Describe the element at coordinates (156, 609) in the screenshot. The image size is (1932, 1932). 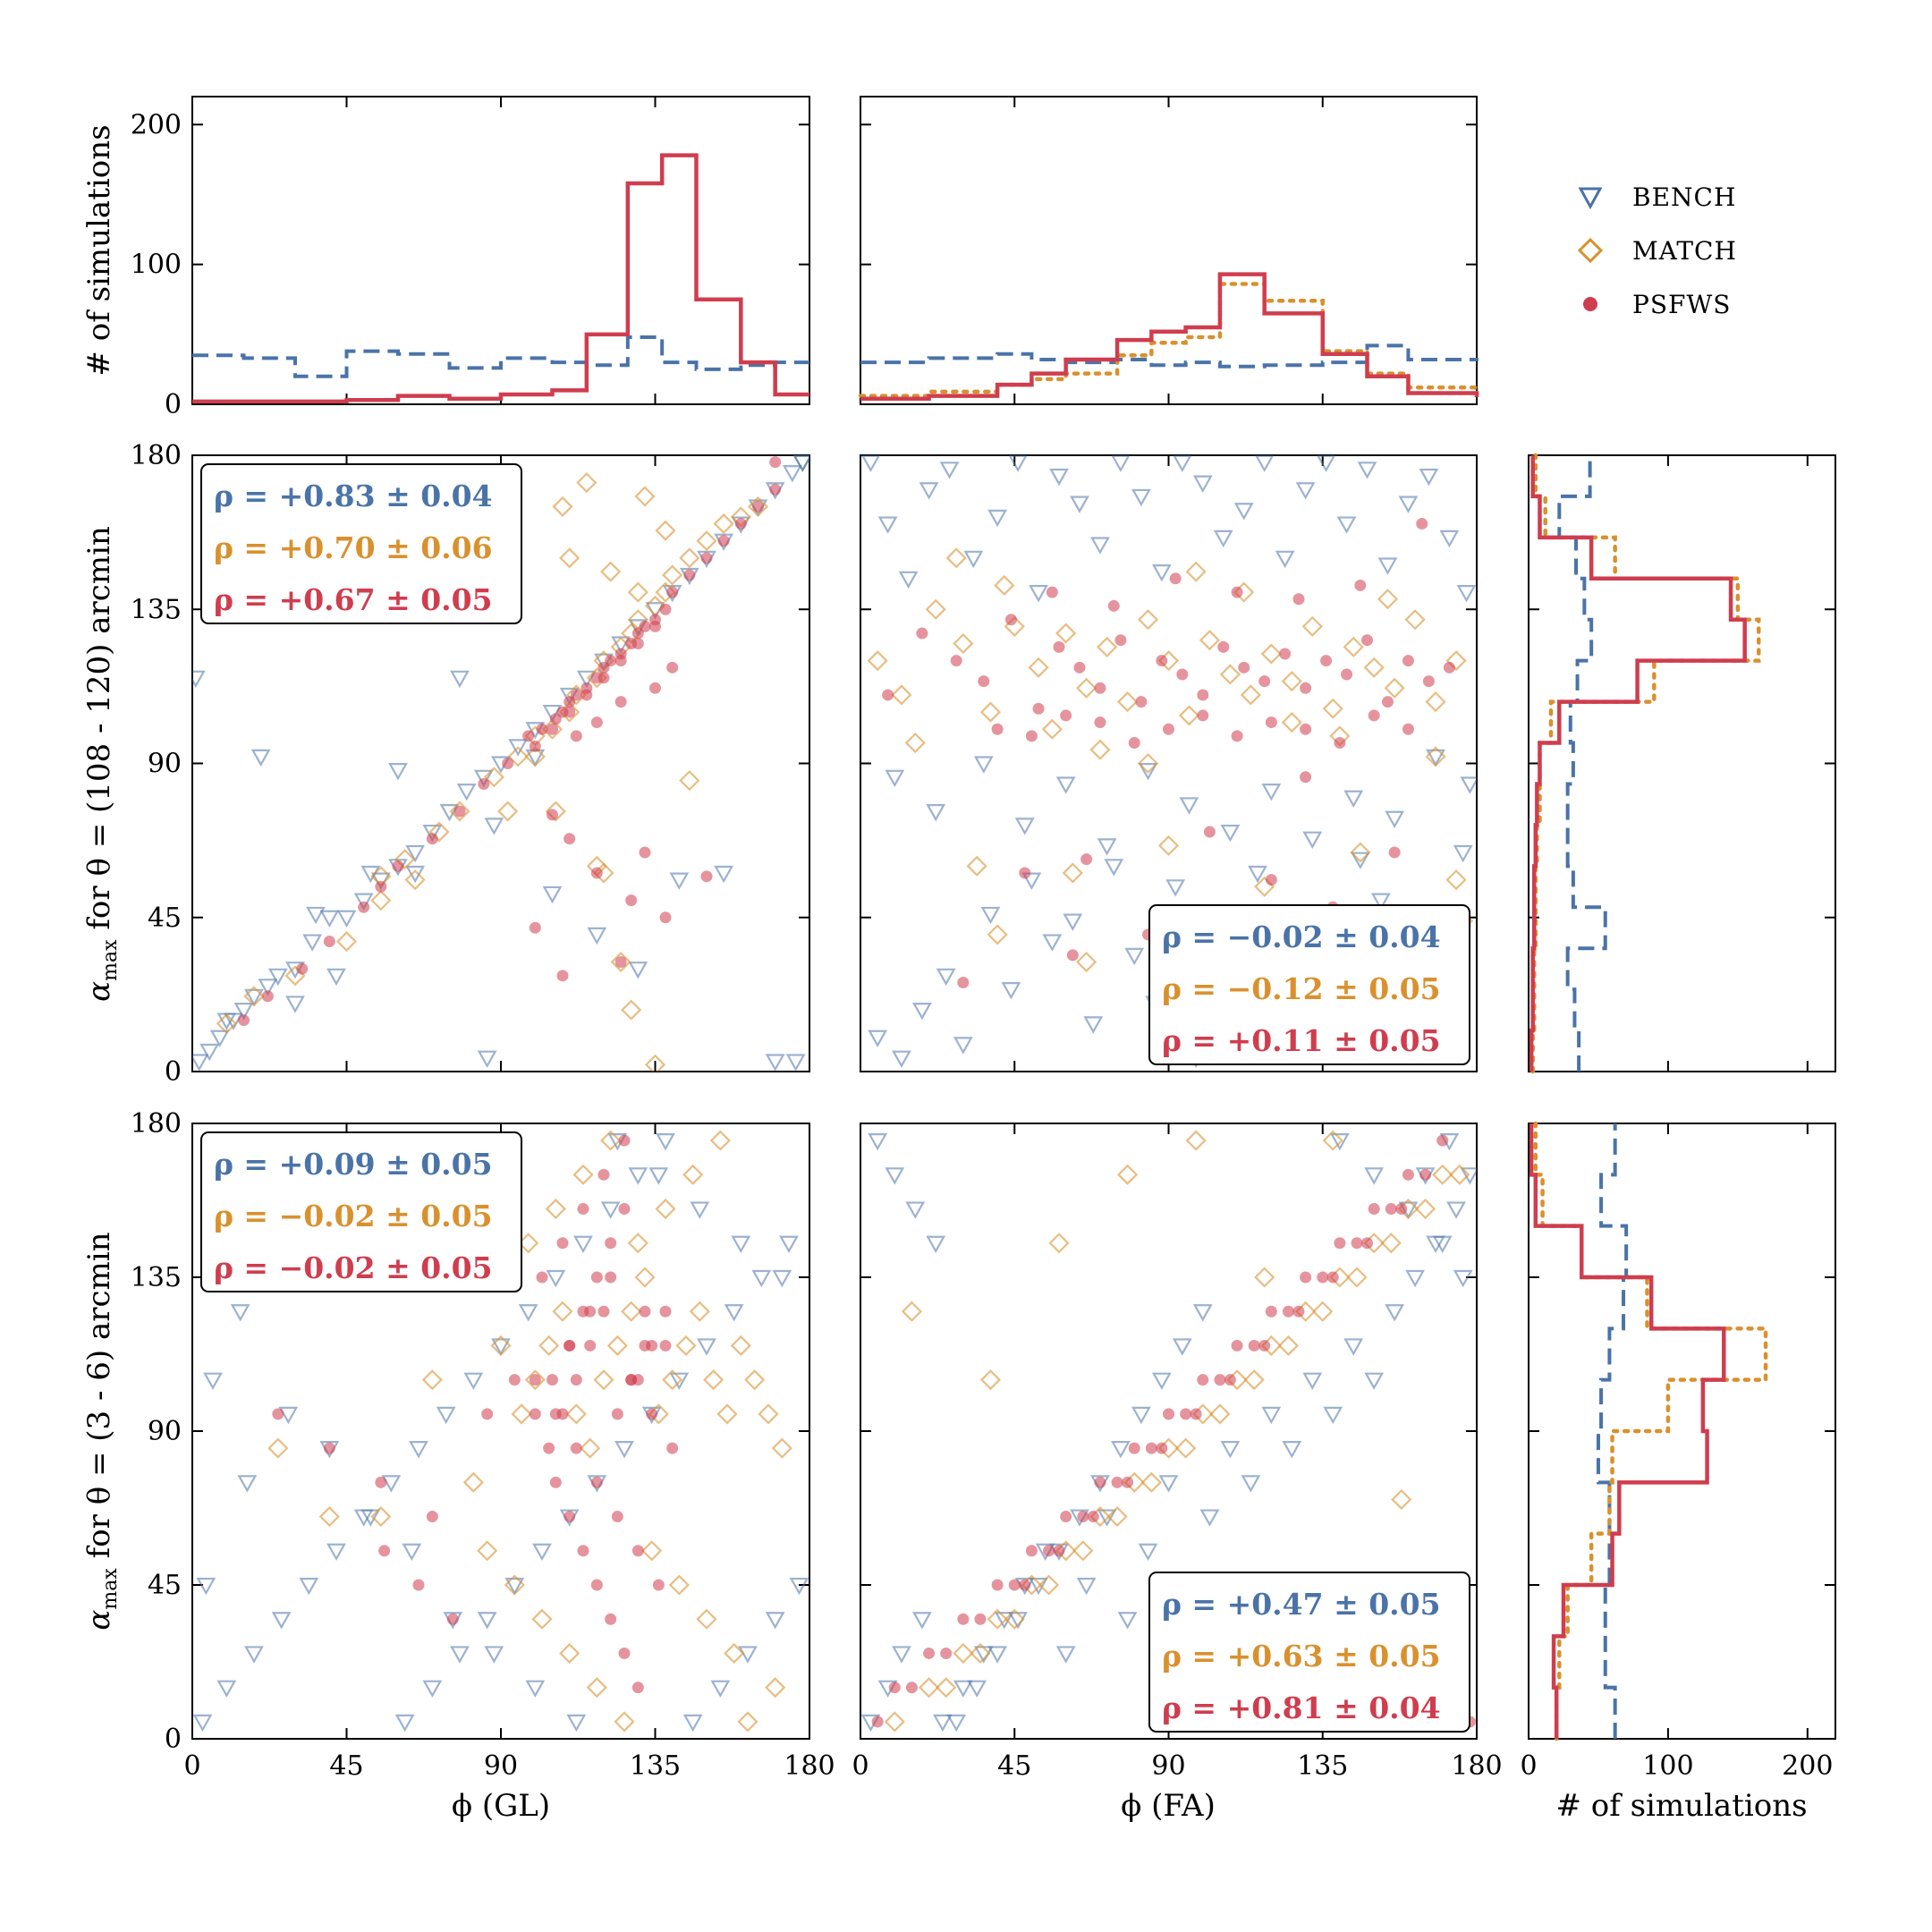
I see `y-tick-label: 135` at that location.